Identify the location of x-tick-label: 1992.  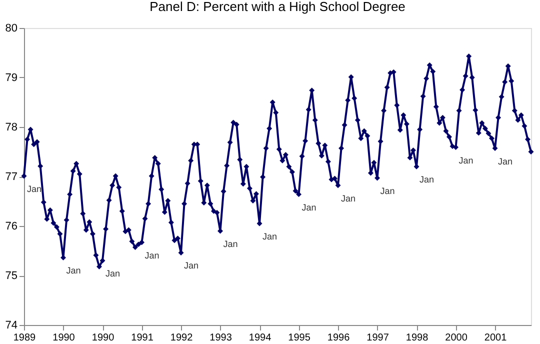
(182, 338).